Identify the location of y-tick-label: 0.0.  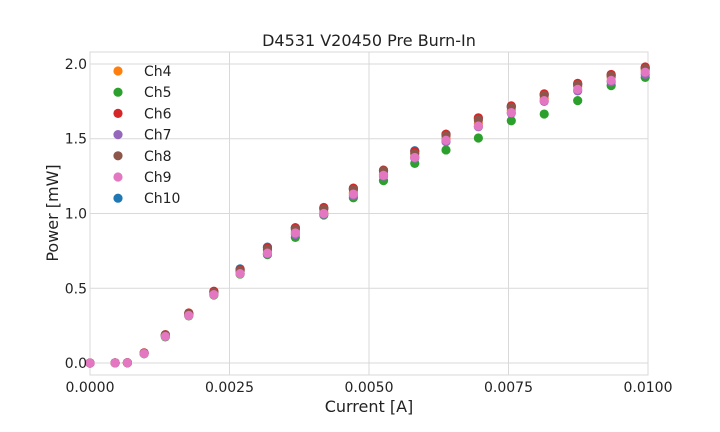
(76, 364).